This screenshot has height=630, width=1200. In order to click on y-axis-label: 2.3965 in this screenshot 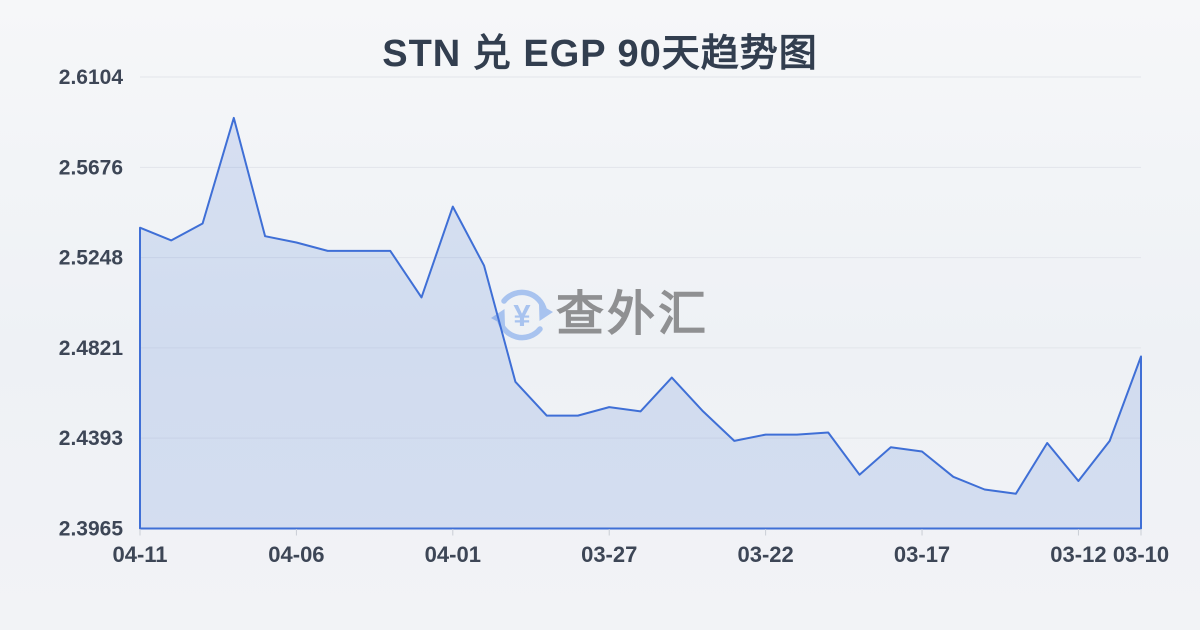, I will do `click(91, 529)`.